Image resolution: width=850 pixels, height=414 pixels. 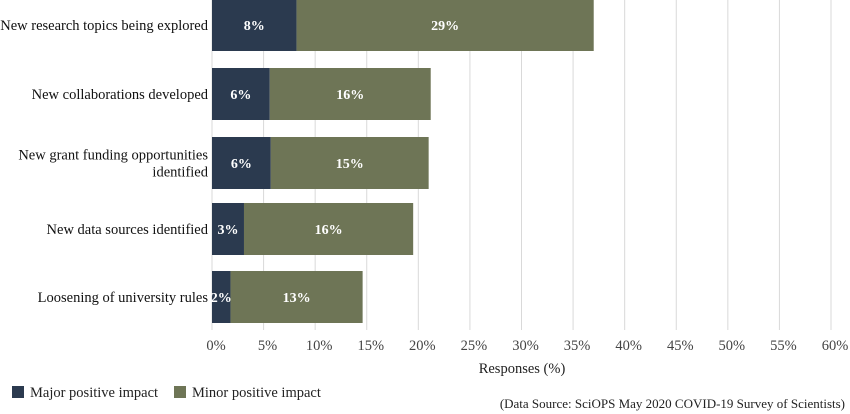 What do you see at coordinates (120, 95) in the screenshot?
I see `category-label: New collaborations developed` at bounding box center [120, 95].